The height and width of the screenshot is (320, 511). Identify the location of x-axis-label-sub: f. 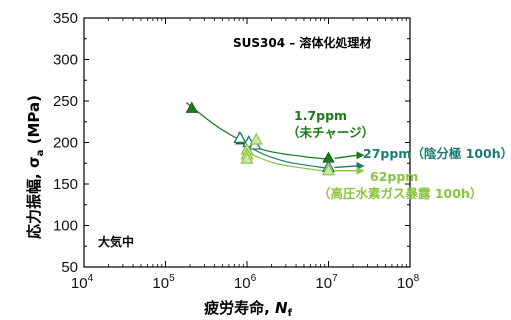
(290, 313).